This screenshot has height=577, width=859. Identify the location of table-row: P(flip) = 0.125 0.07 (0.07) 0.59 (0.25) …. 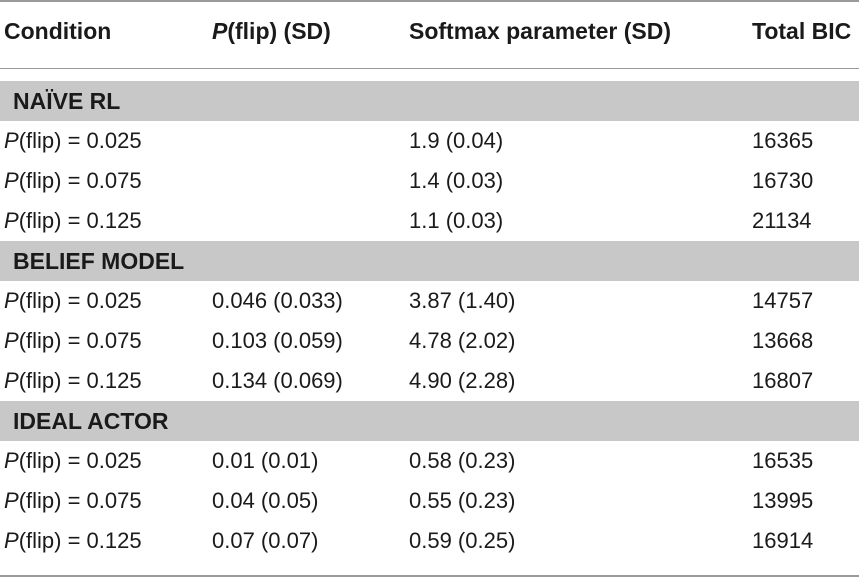
(429, 541).